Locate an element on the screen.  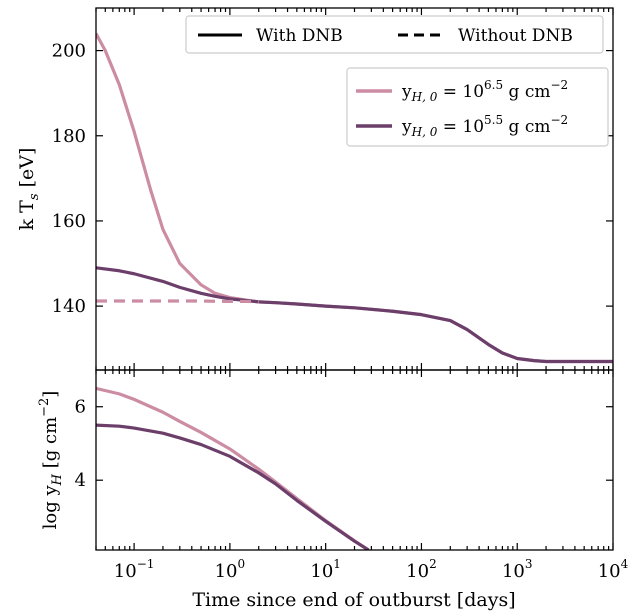
style-legend-label-without-dnb: Without DNB is located at coordinates (515, 36).